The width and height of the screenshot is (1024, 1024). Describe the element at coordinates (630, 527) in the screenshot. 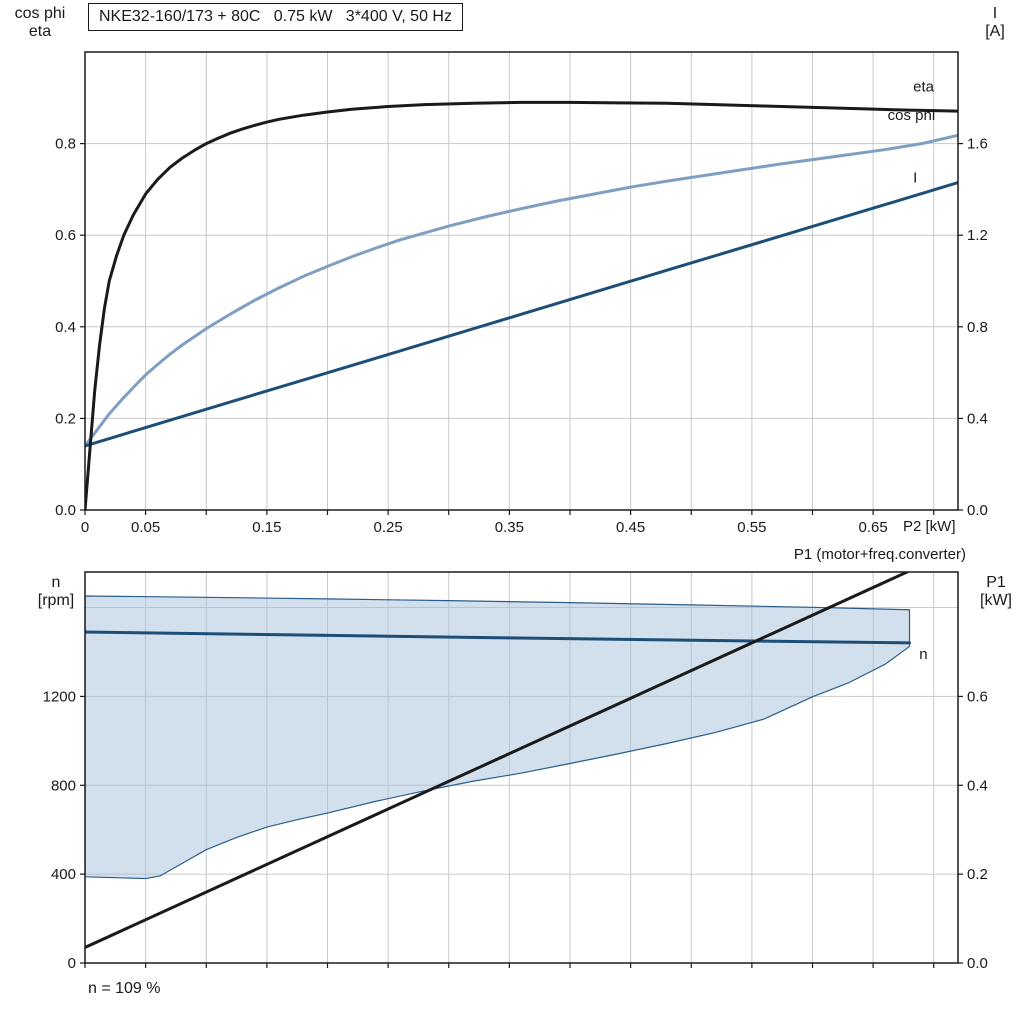

I see `svg-text: 0.45` at that location.